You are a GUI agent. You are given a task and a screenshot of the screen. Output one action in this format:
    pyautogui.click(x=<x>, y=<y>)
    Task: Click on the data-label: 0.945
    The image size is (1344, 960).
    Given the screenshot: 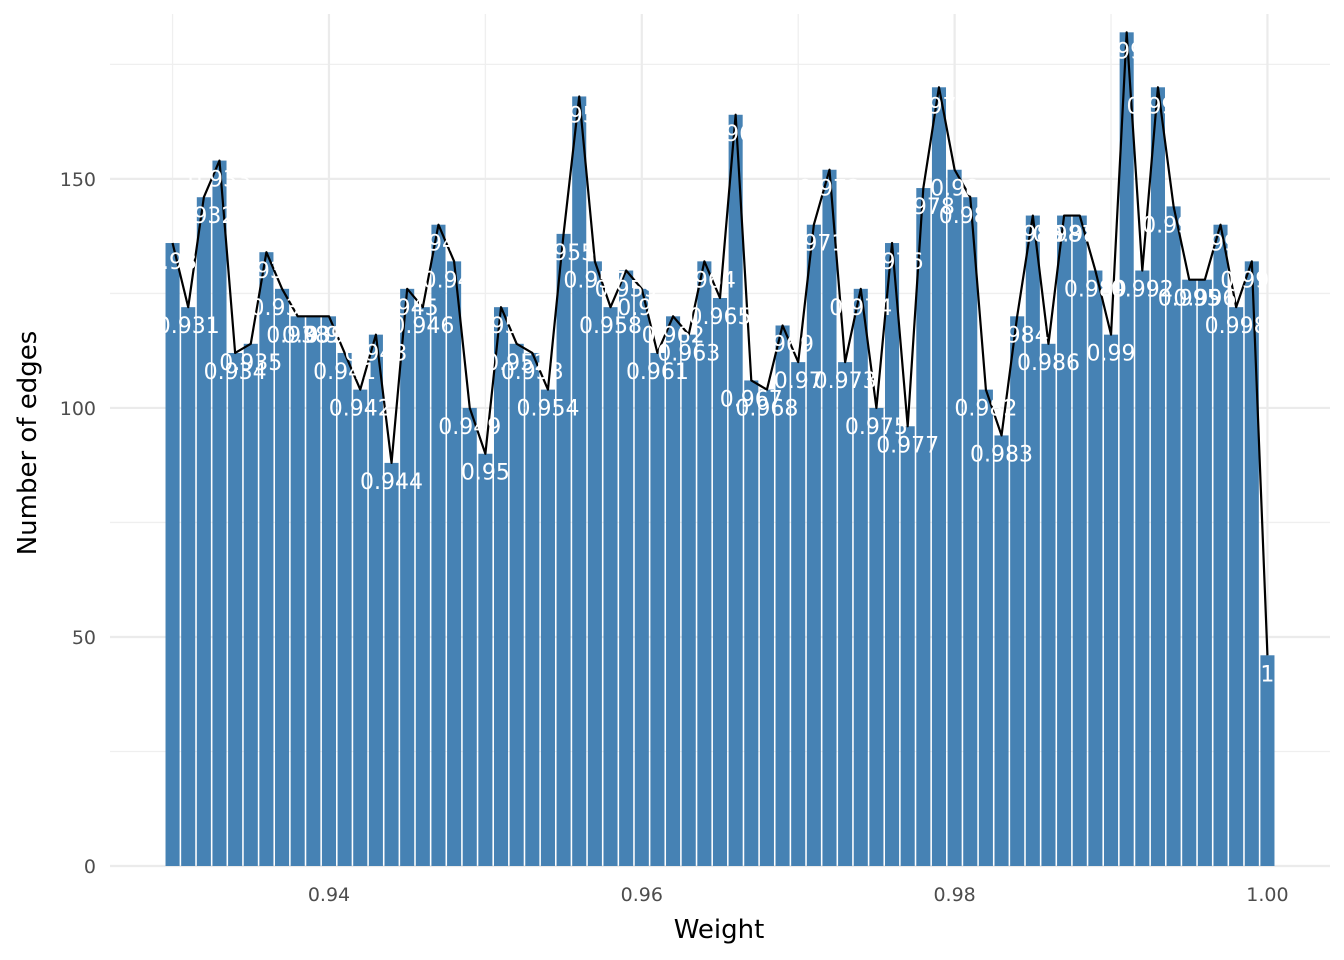 What is the action you would take?
    pyautogui.click(x=407, y=308)
    